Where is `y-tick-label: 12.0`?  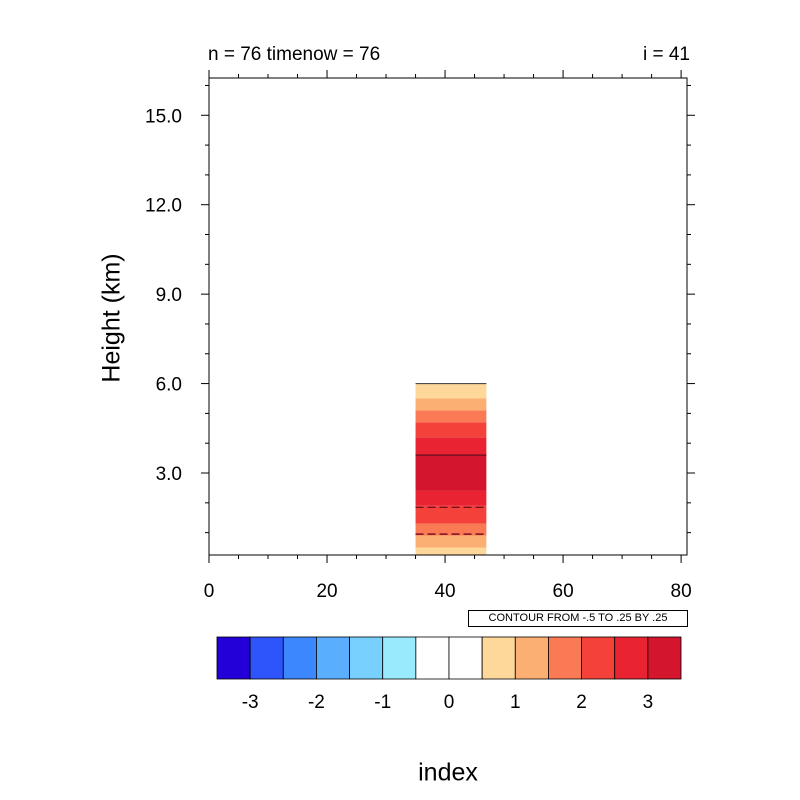
y-tick-label: 12.0 is located at coordinates (163, 206).